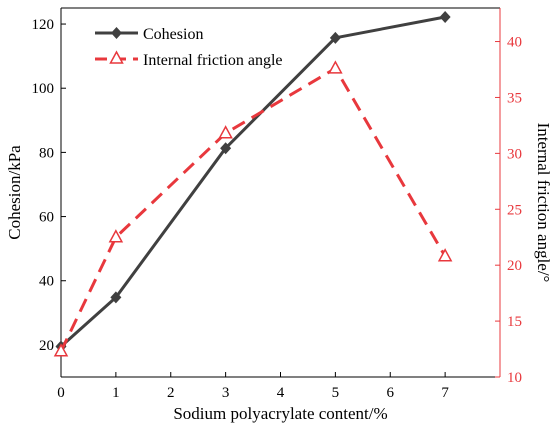  I want to click on x-tick-label: 0, so click(61, 393).